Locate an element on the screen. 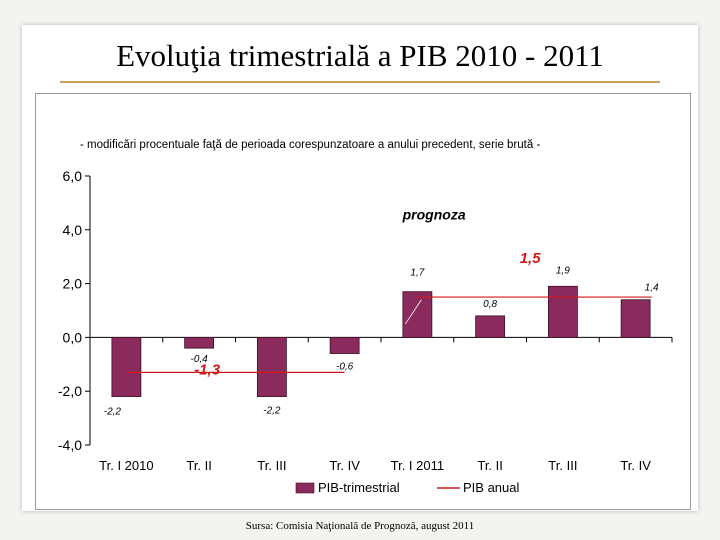 The width and height of the screenshot is (720, 540). y-tick-label: -4,0 is located at coordinates (70, 445).